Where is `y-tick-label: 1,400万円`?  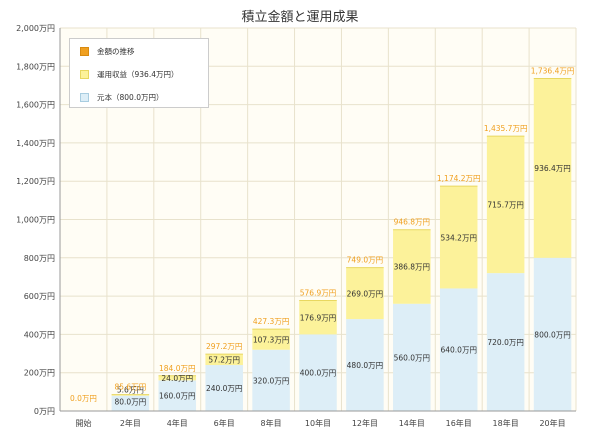 y-tick-label: 1,400万円 is located at coordinates (35, 143).